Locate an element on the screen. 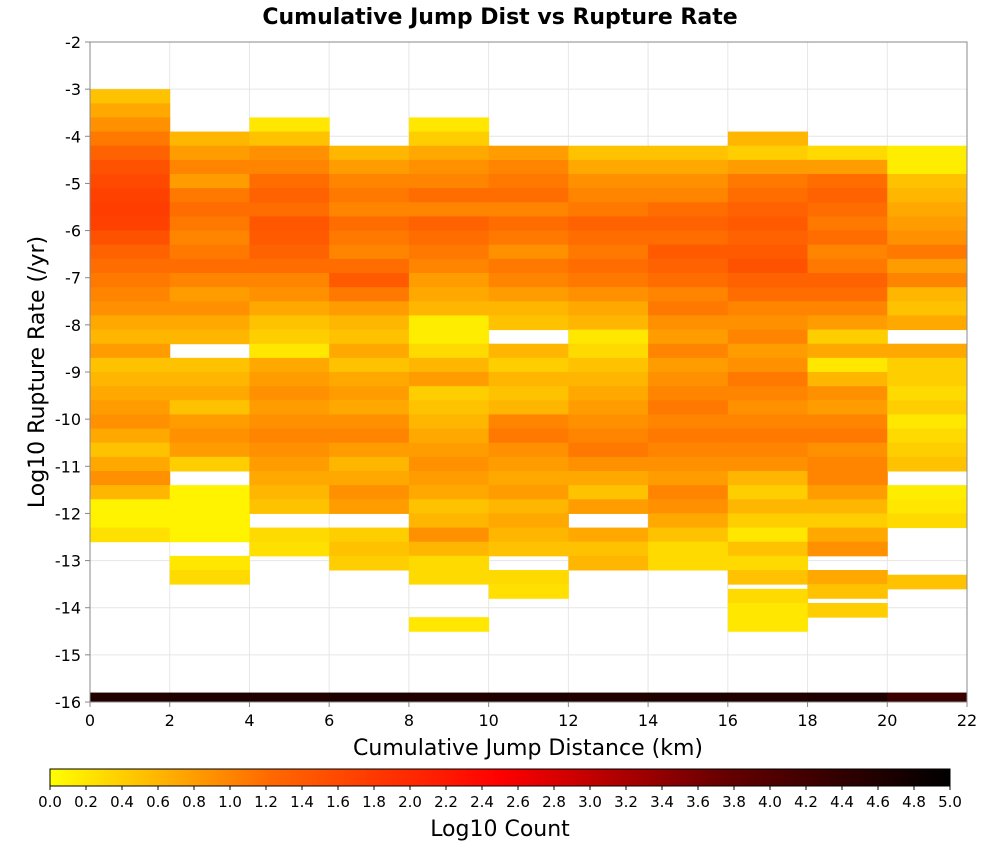  x-tick-label: 6 is located at coordinates (329, 720).